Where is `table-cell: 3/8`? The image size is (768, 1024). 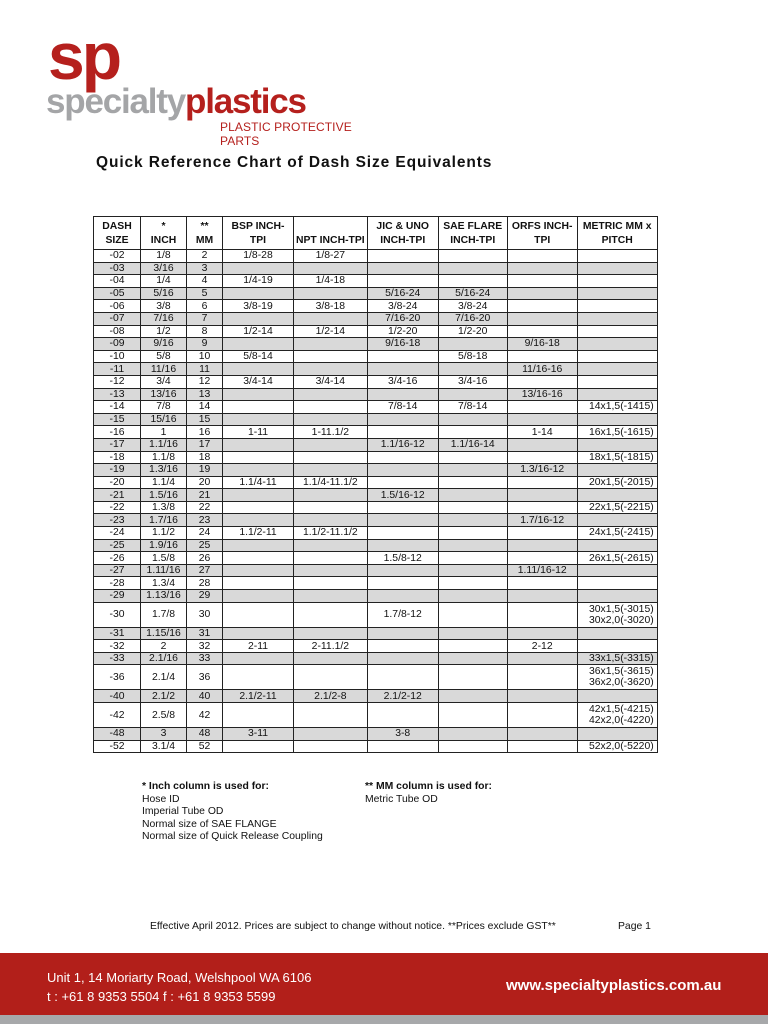
table-cell: 3/8 is located at coordinates (163, 306).